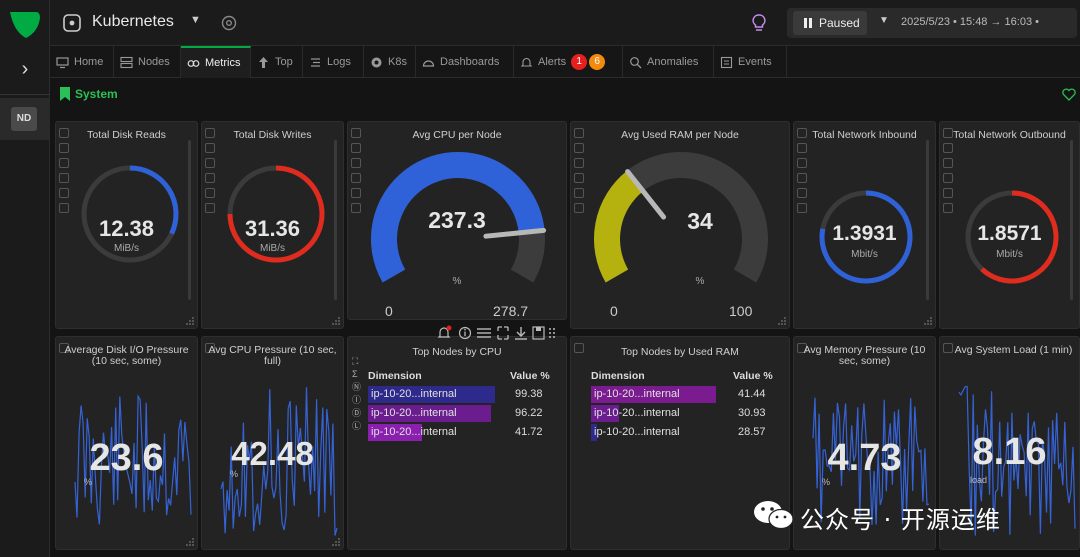  Describe the element at coordinates (229, 23) in the screenshot. I see `gear-icon` at that location.